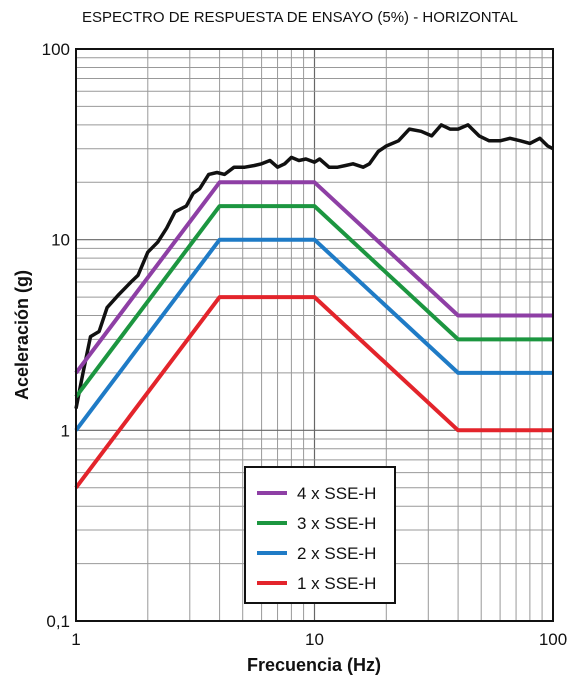 The height and width of the screenshot is (681, 574). What do you see at coordinates (336, 523) in the screenshot?
I see `legend-label: 3 x SSE-H` at bounding box center [336, 523].